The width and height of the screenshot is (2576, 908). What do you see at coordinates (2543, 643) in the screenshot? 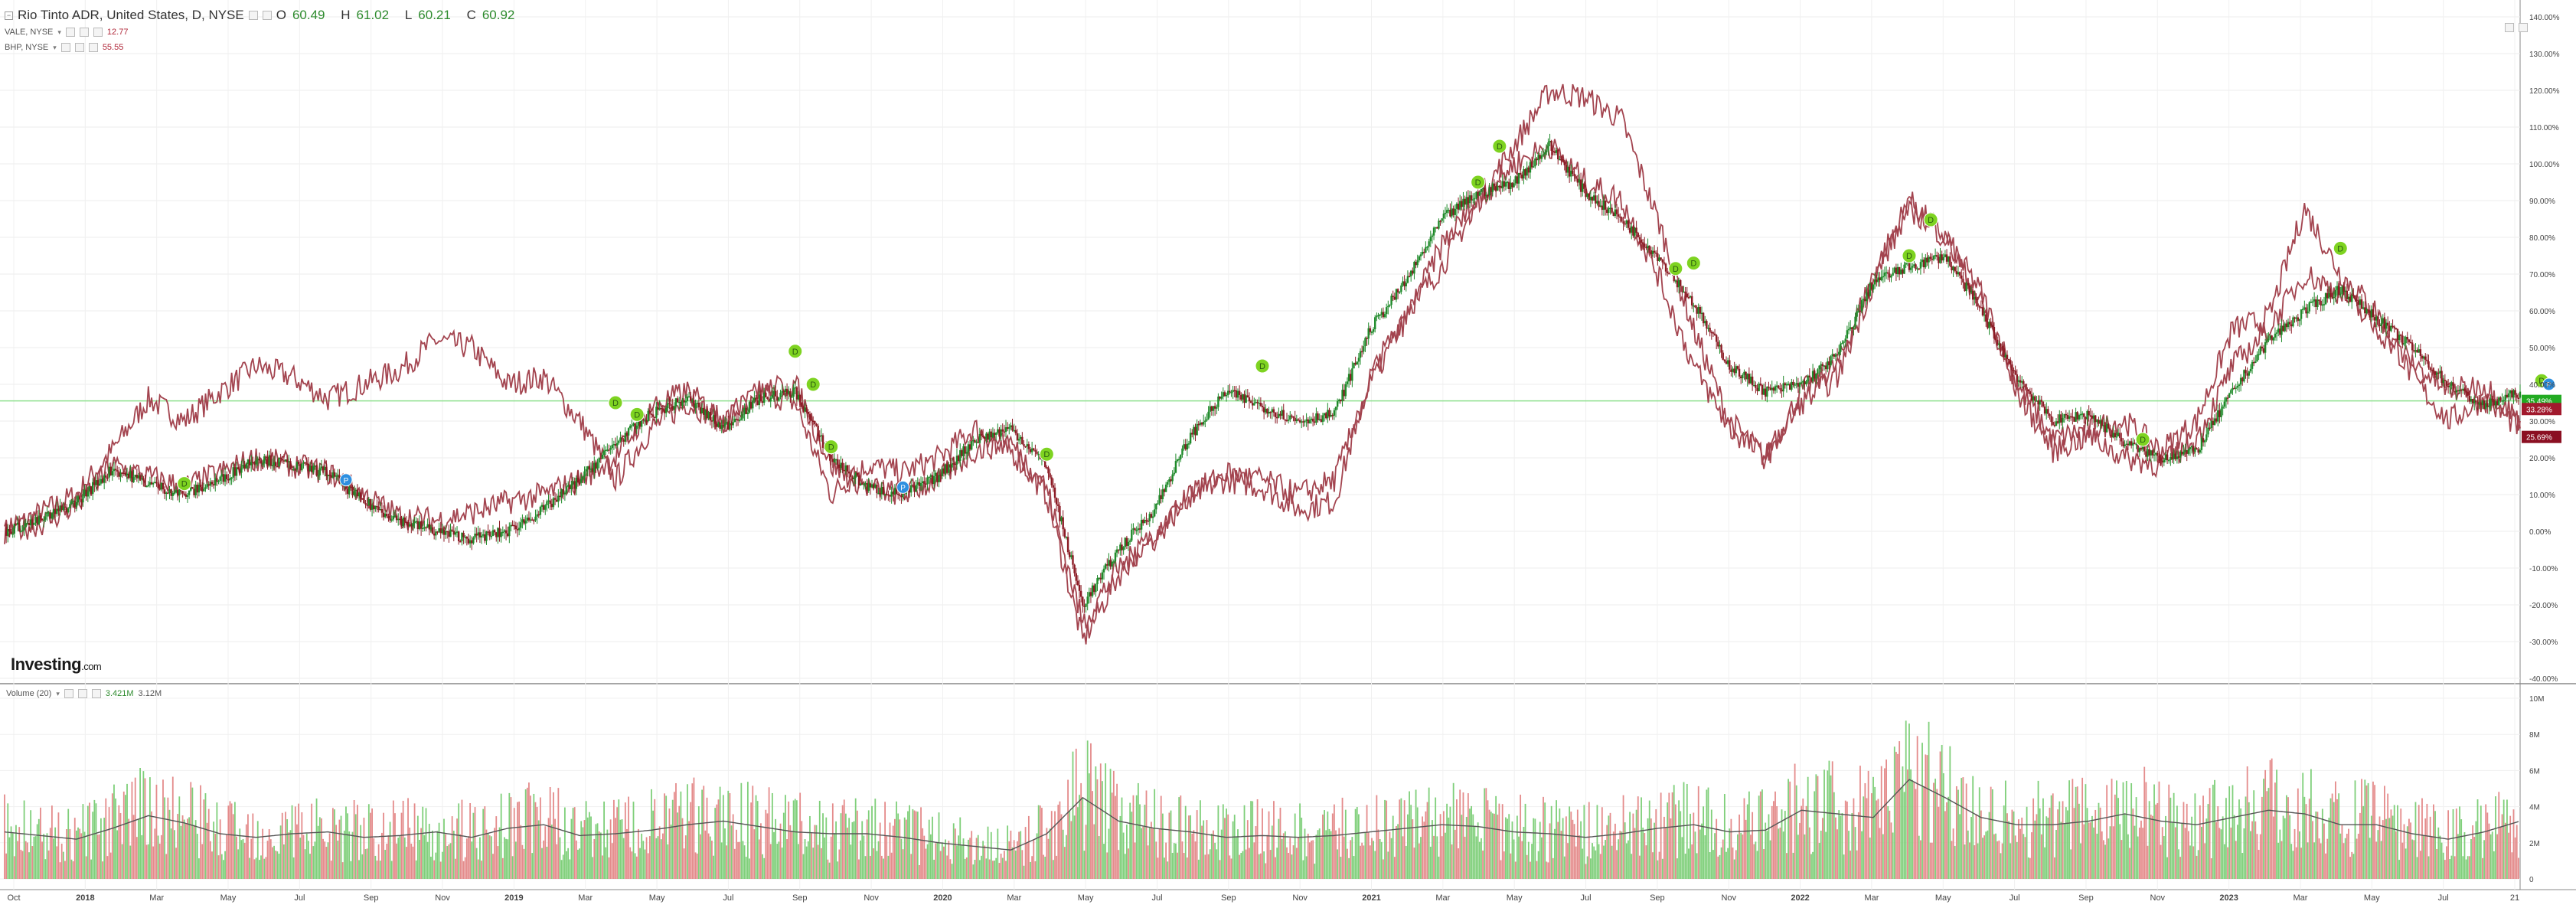
I see `price-axis-label: -30.00%` at bounding box center [2543, 643].